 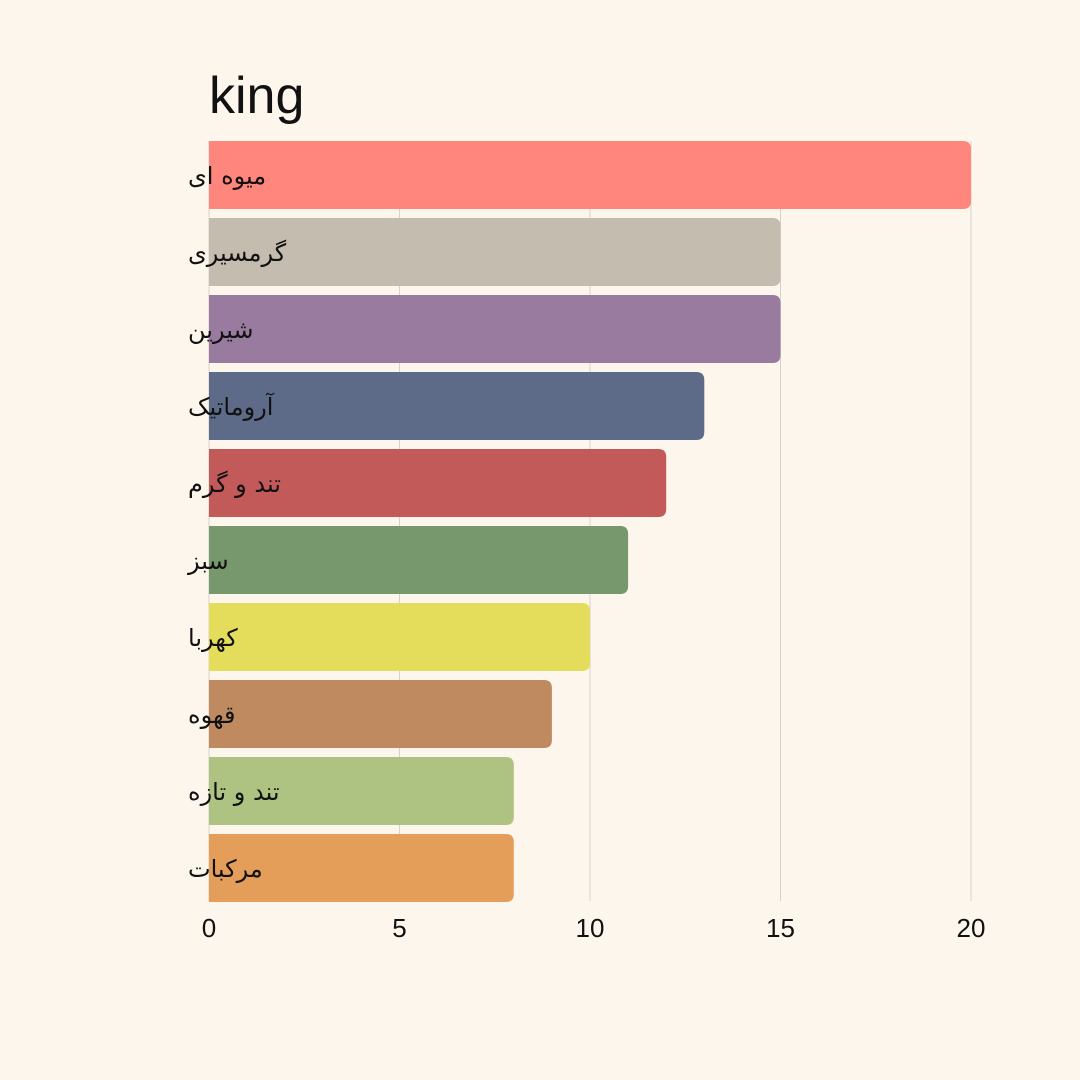 I want to click on category-label: قهوه, so click(x=212, y=715).